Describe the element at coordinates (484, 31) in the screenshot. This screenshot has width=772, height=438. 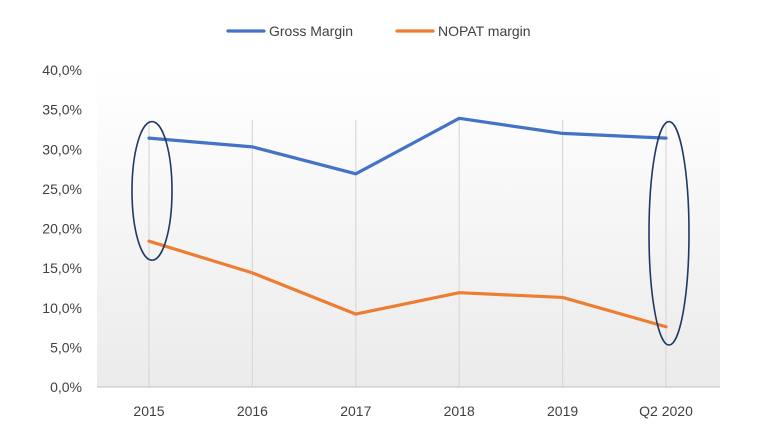
I see `legend-label: NOPAT margin` at that location.